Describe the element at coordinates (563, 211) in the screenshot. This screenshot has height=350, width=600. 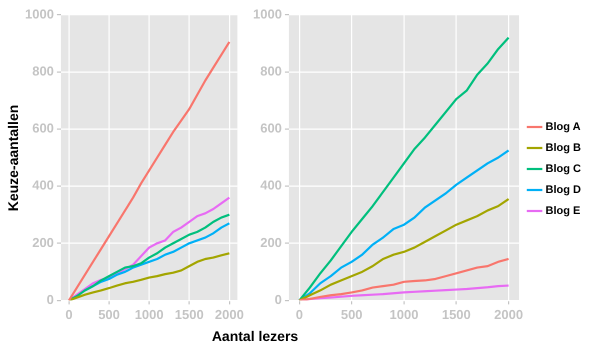
I see `legend-label: Blog E` at that location.